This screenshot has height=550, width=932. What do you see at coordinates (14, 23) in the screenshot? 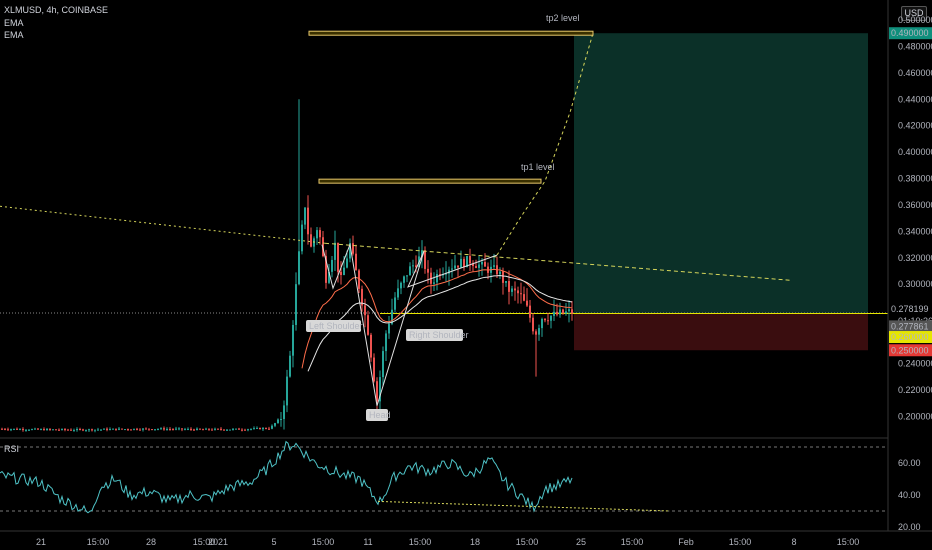
I see `ema-legend-1: EMA` at bounding box center [14, 23].